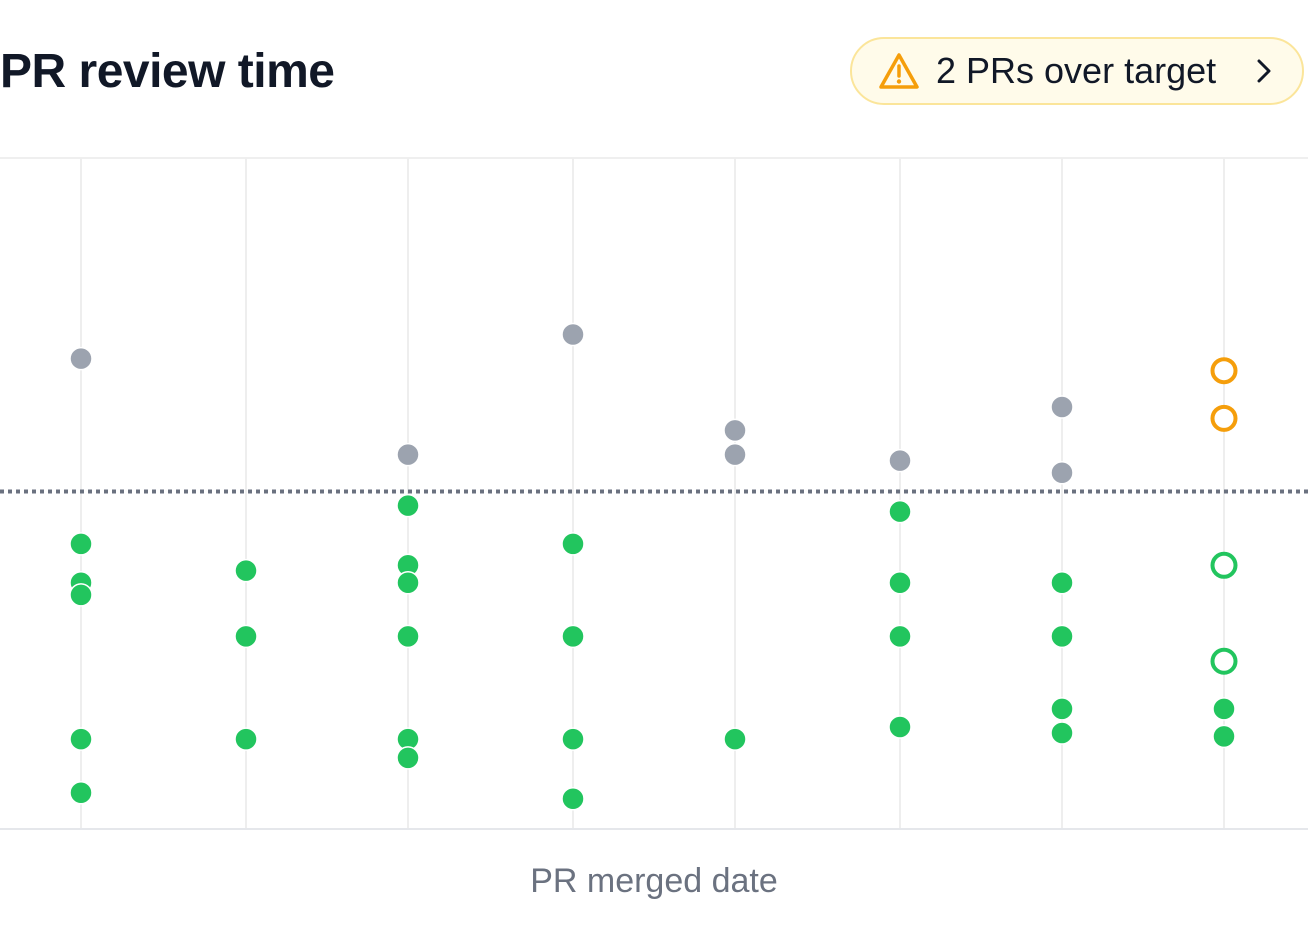 The height and width of the screenshot is (948, 1308). What do you see at coordinates (654, 70) in the screenshot?
I see `chart-header: PR review time 2 PRs over target` at bounding box center [654, 70].